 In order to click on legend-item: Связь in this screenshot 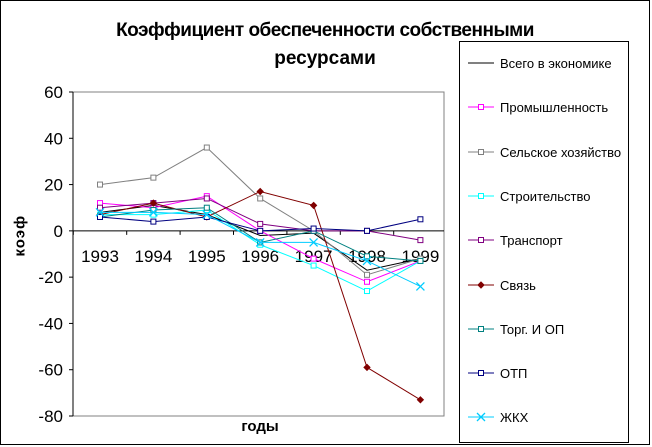, I will do `click(544, 286)`.